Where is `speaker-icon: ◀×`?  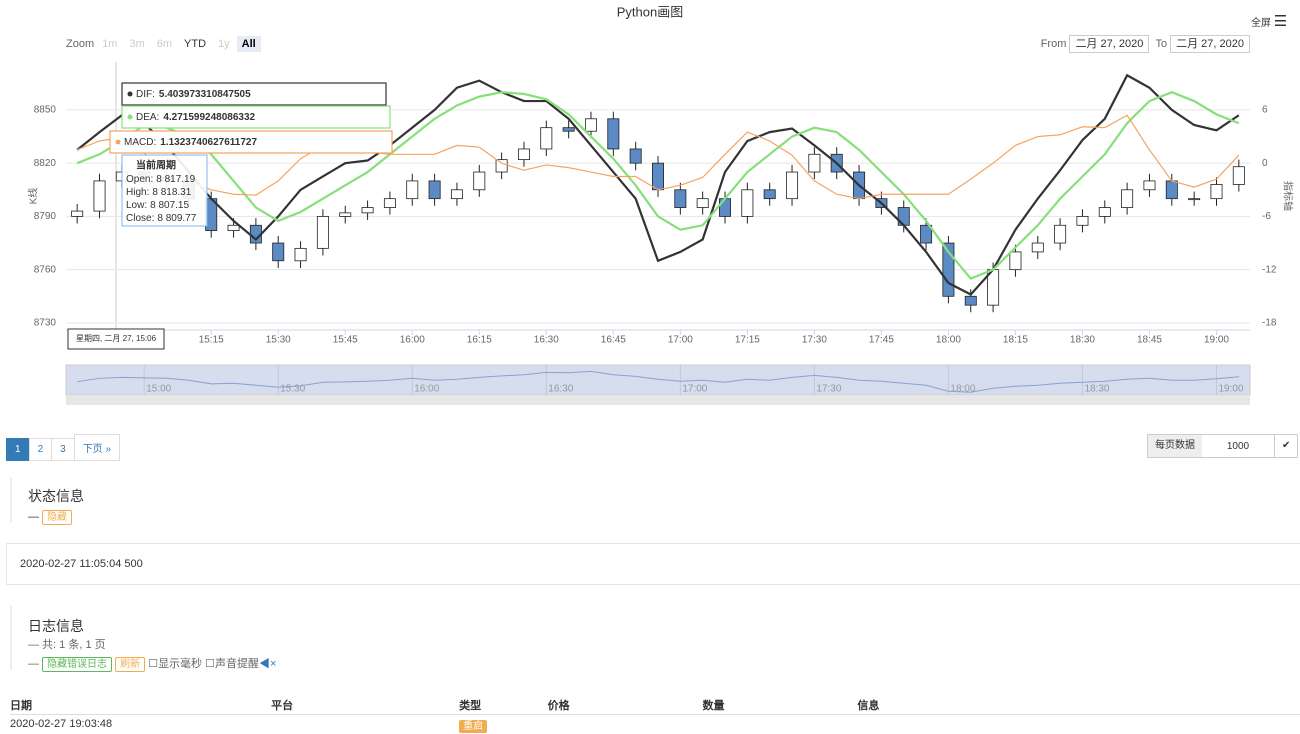 speaker-icon: ◀× is located at coordinates (268, 664).